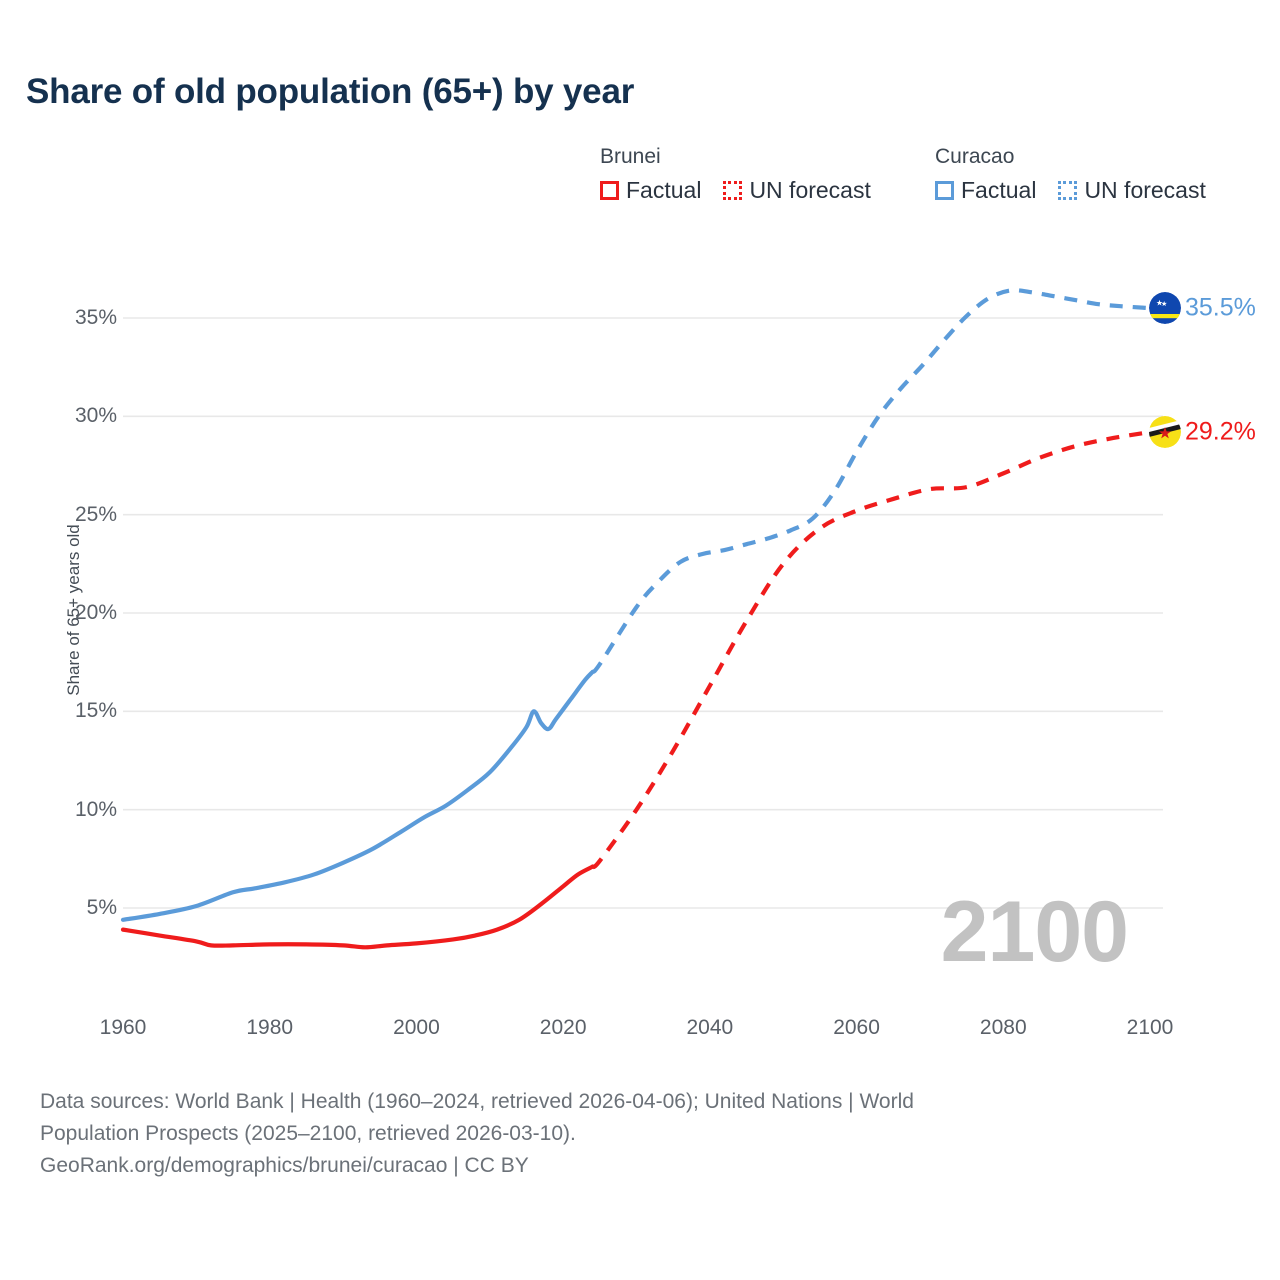 The height and width of the screenshot is (1280, 1280). Describe the element at coordinates (95, 514) in the screenshot. I see `y-axis-tick-label: 25%` at that location.